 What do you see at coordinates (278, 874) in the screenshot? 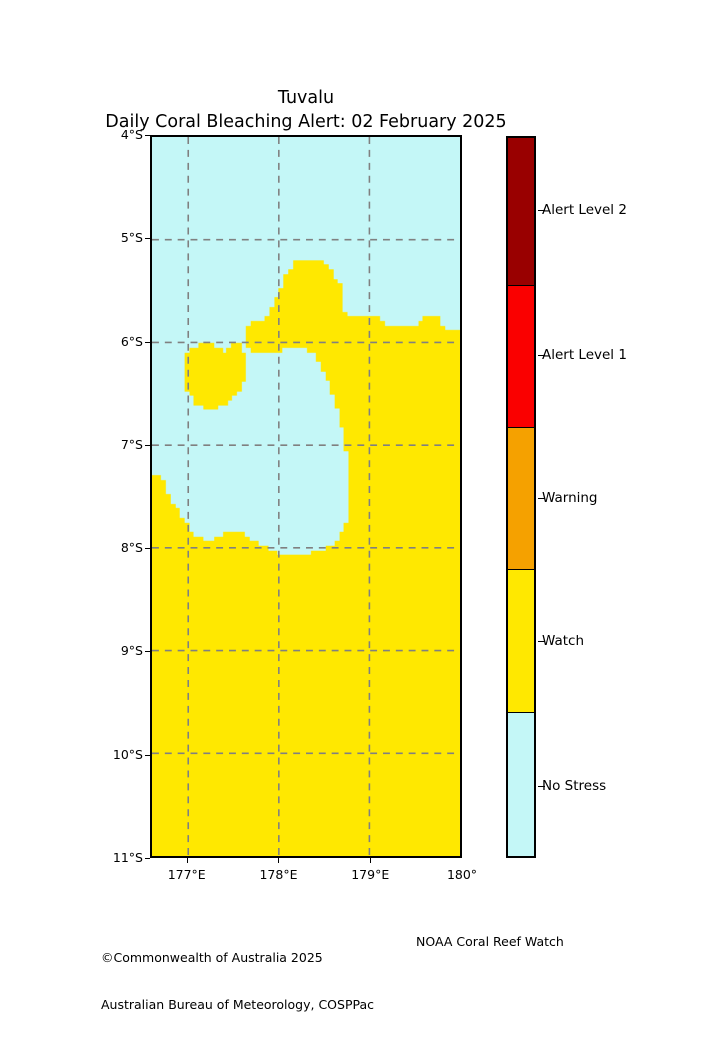
I see `x-tick-label: 178°E` at bounding box center [278, 874].